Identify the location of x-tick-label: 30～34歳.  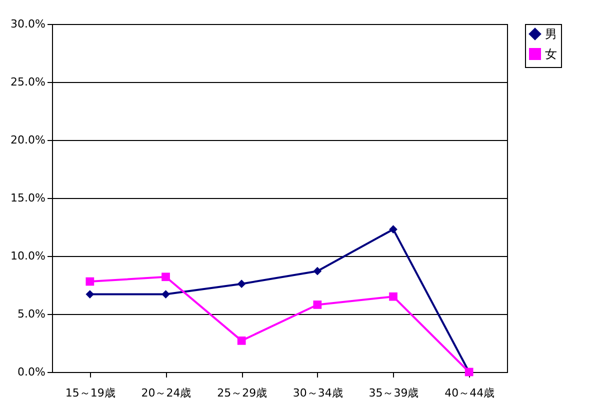
(317, 393).